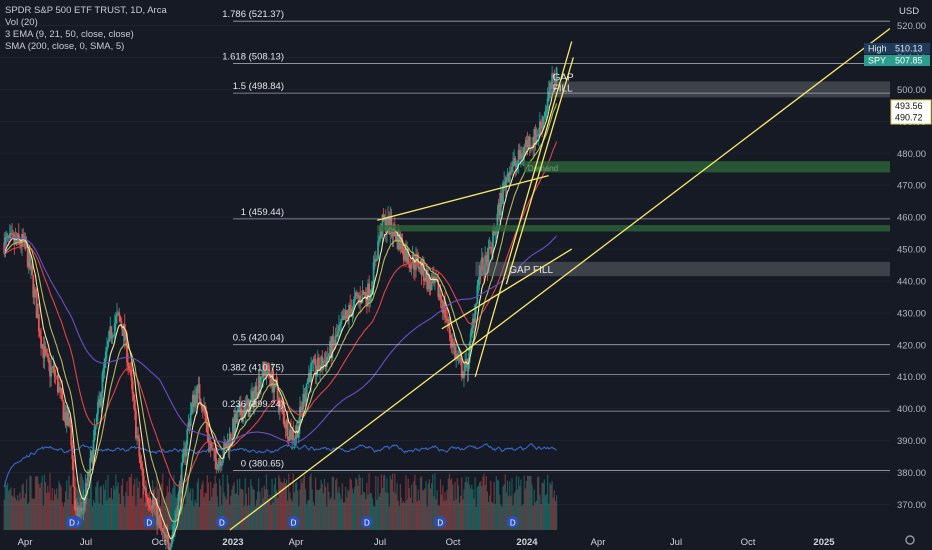  Describe the element at coordinates (909, 61) in the screenshot. I see `last-price-value: 507.85` at that location.